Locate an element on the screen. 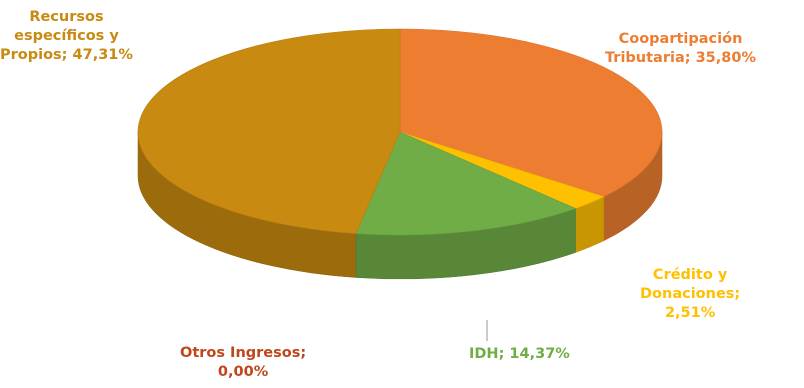  label-line: Donaciones; is located at coordinates (690, 294).